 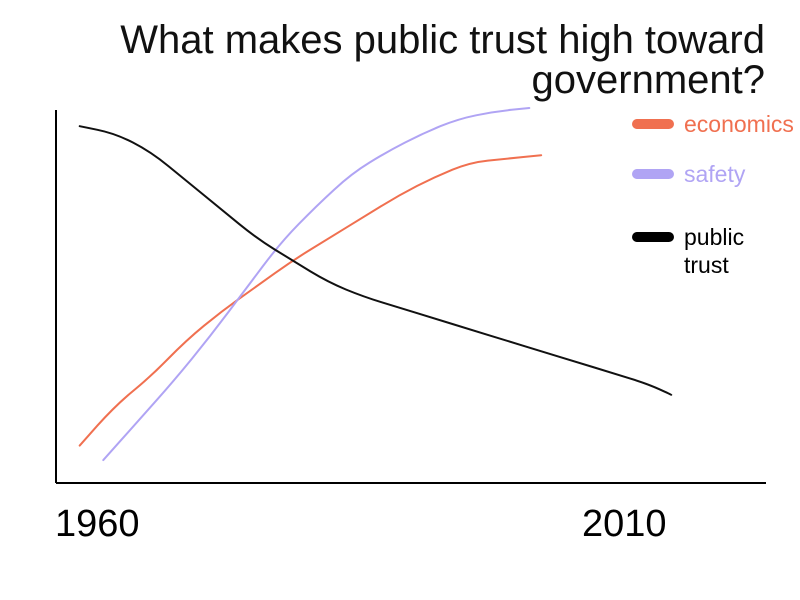 I want to click on legend-label-public-trust: public trust, so click(x=714, y=251).